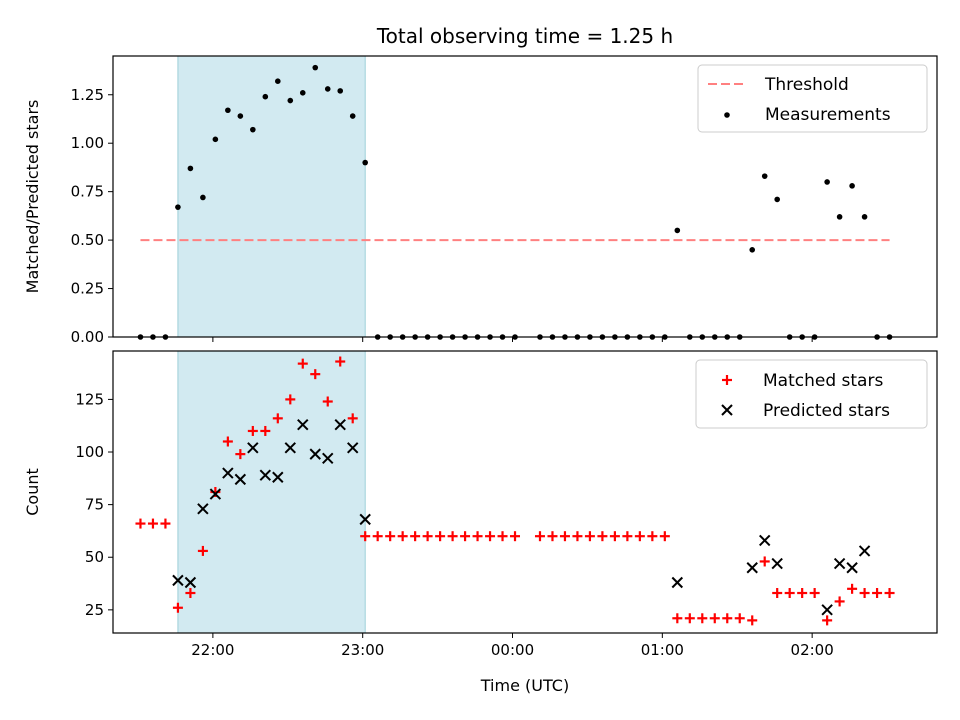 The image size is (960, 720). I want to click on predicted-legend-swatch, so click(727, 410).